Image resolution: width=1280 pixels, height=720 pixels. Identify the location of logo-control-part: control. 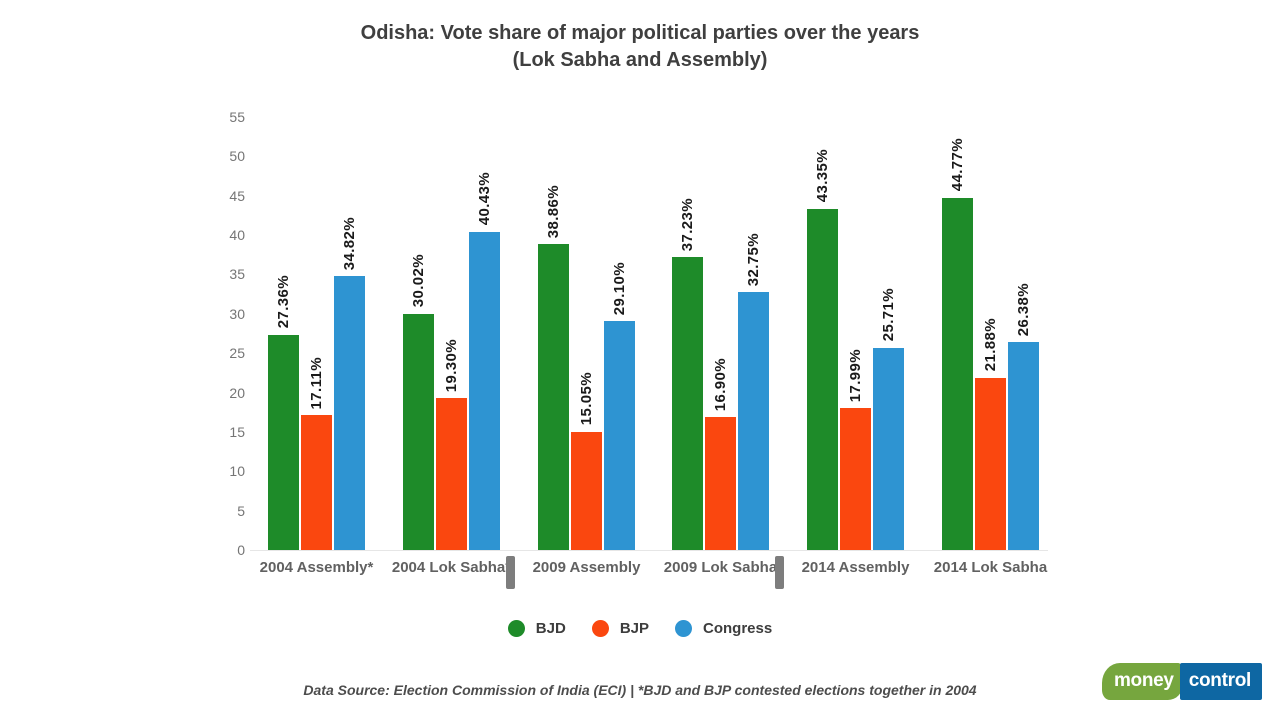
(1220, 681).